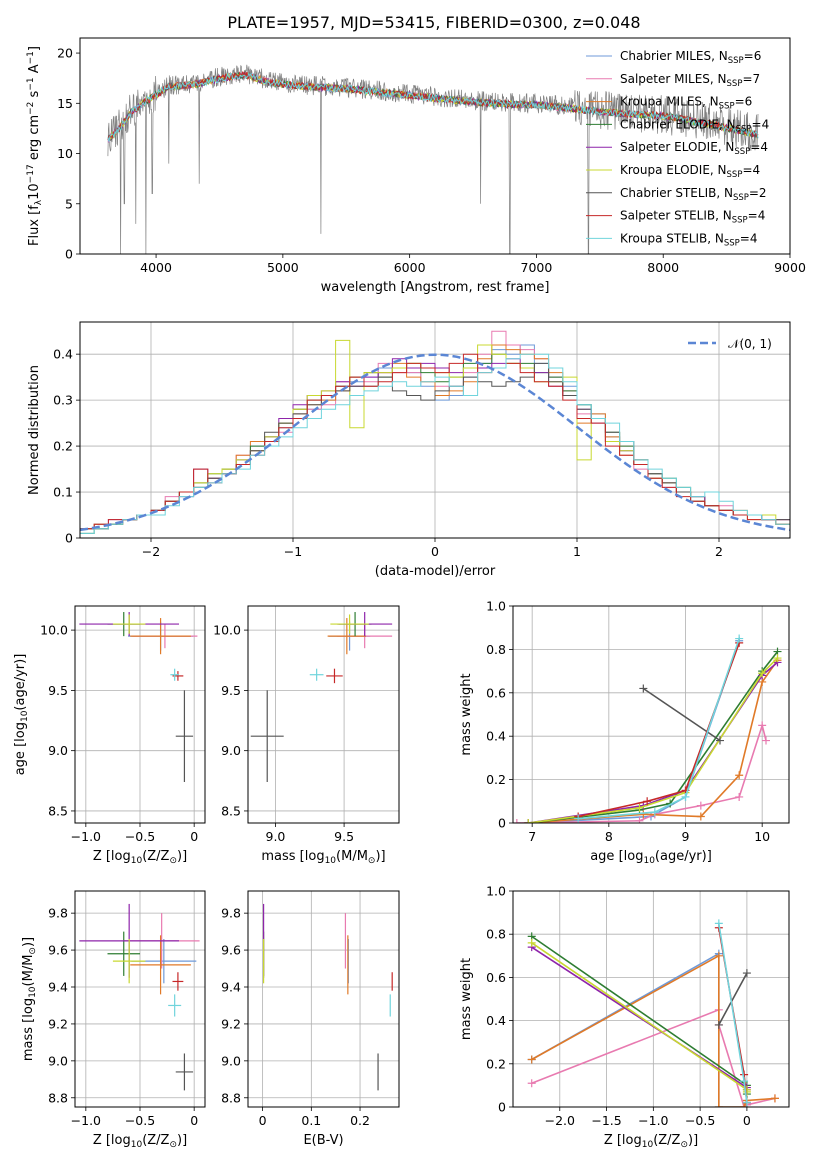 Image resolution: width=819 pixels, height=1170 pixels. I want to click on histogram-kroupa-stelib, so click(435, 445).